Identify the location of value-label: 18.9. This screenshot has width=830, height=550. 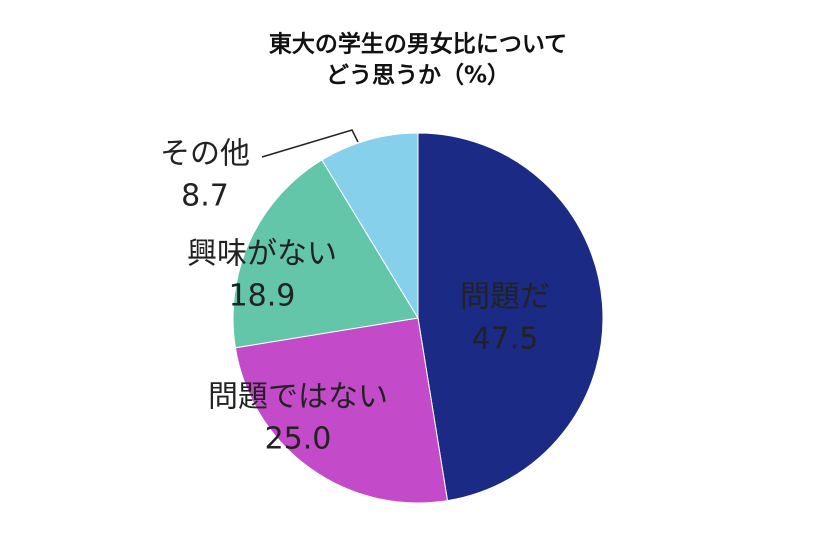
(262, 296).